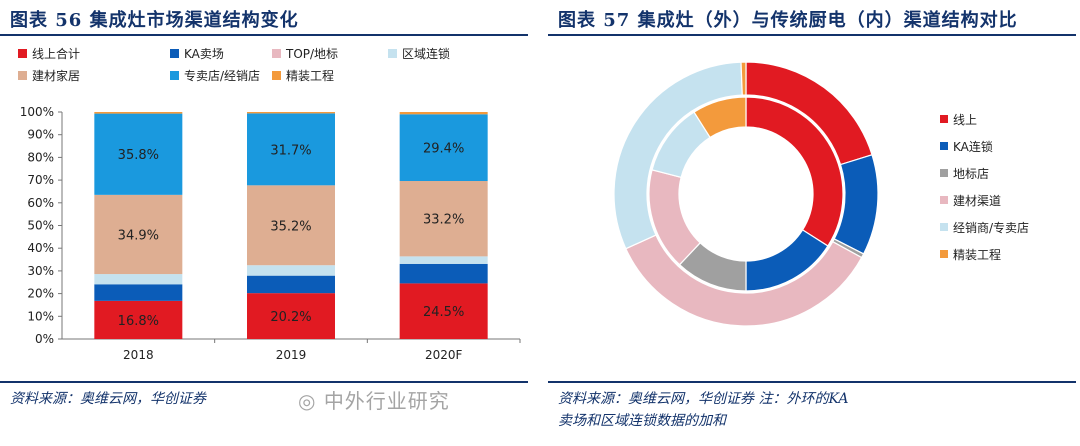  What do you see at coordinates (642, 421) in the screenshot?
I see `source-line-2: 卖场和区域连锁数据的加和` at bounding box center [642, 421].